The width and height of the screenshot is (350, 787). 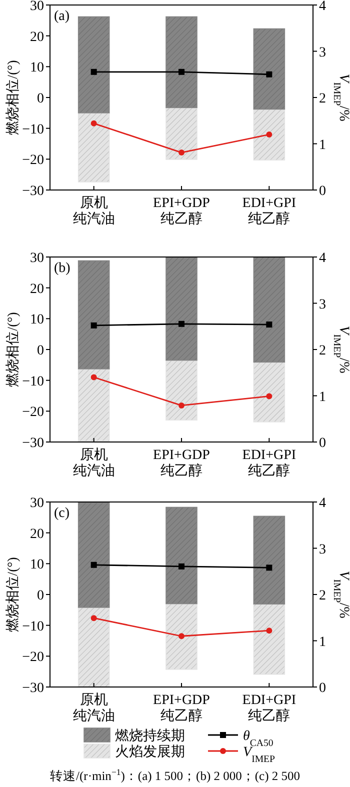 I want to click on chart-title: (b), so click(x=62, y=268).